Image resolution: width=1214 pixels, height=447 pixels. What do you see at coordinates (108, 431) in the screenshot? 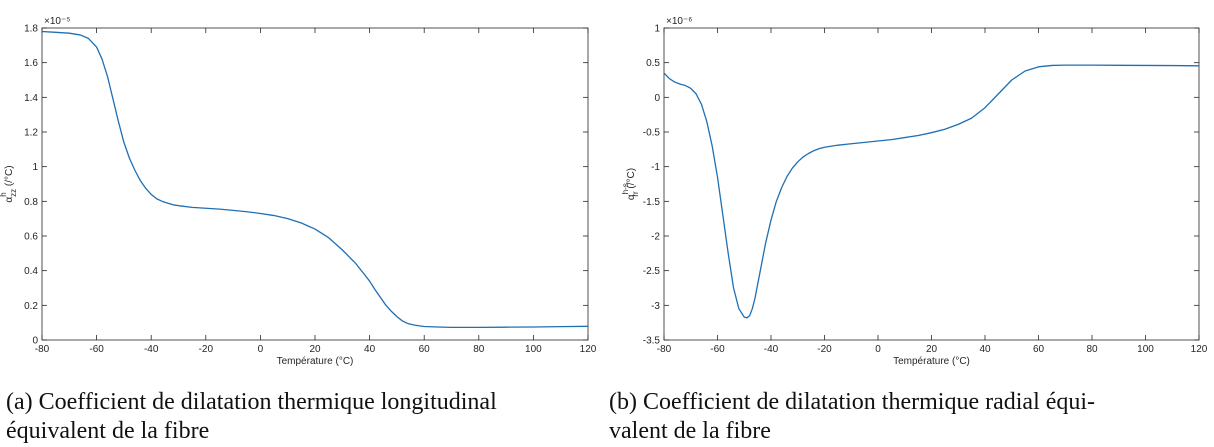
I see `caption-a-line2: équivalent de la fibre` at bounding box center [108, 431].